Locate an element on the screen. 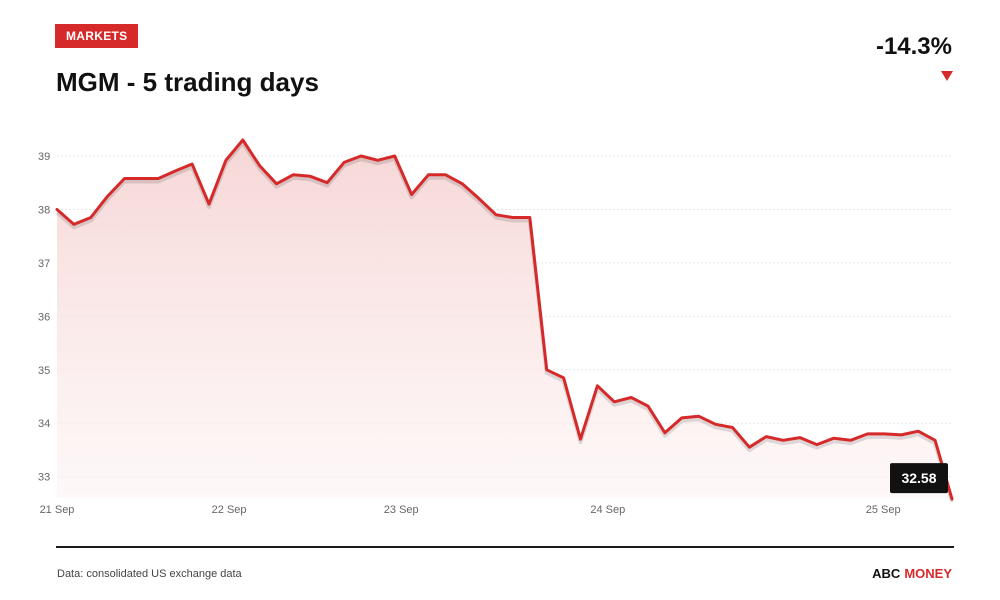 The width and height of the screenshot is (1000, 600). brand-logo-abc: ABC is located at coordinates (886, 573).